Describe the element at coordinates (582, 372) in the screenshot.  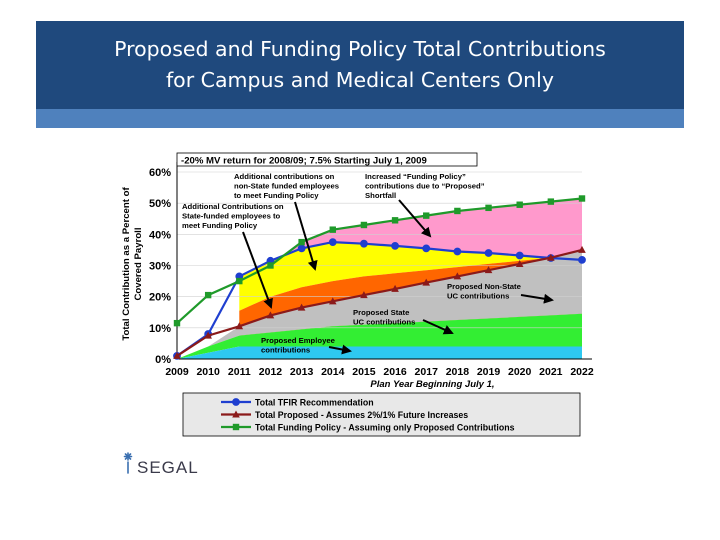
I see `x-tick-label: 2022` at that location.